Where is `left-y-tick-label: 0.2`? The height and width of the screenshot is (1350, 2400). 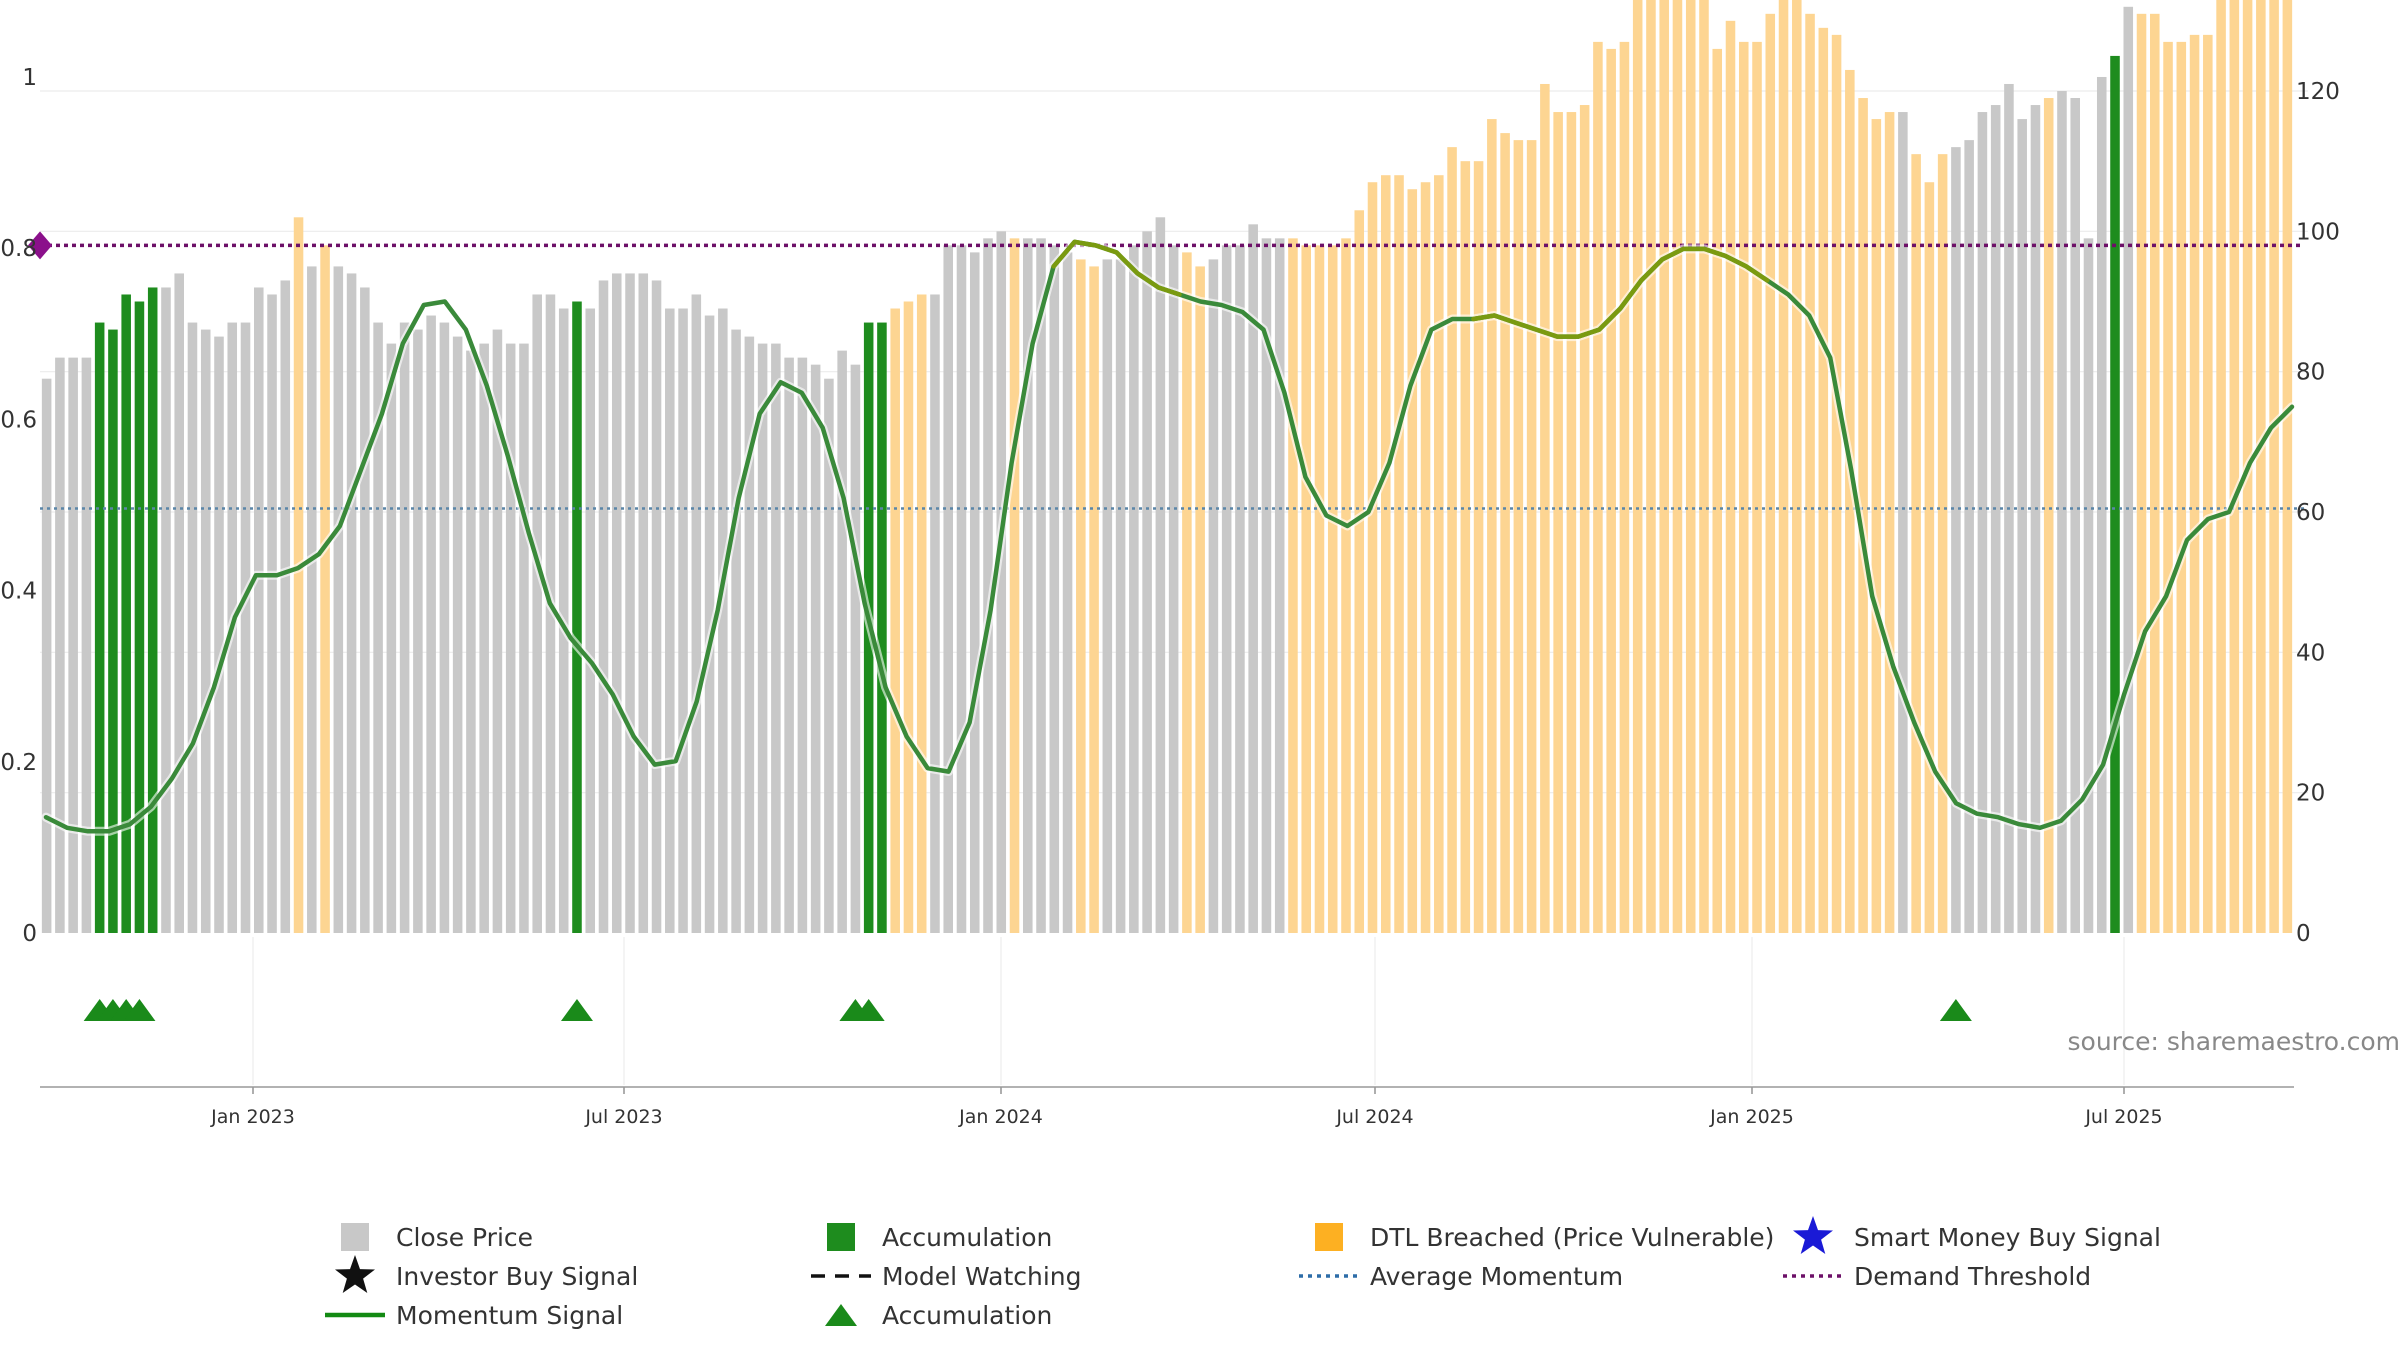 left-y-tick-label: 0.2 is located at coordinates (18, 763).